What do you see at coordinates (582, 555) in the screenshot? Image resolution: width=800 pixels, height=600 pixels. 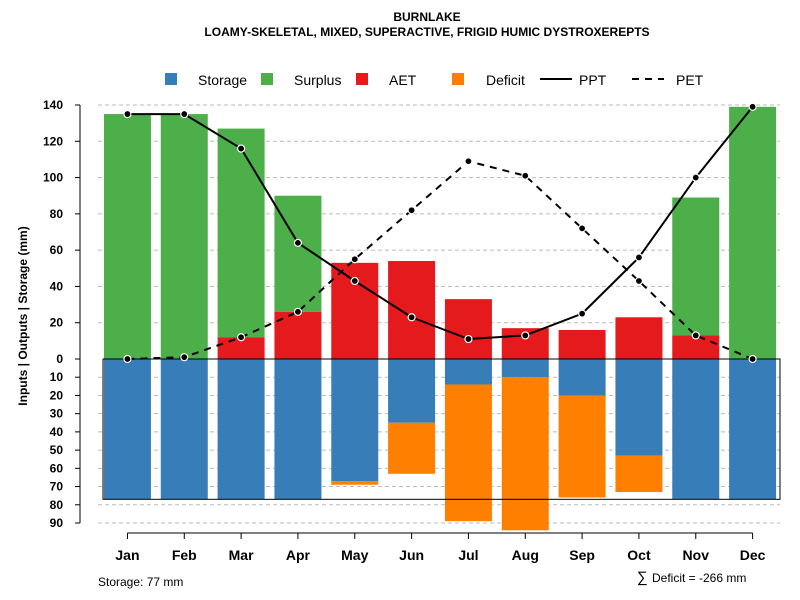 I see `x-tick-label: Sep` at bounding box center [582, 555].